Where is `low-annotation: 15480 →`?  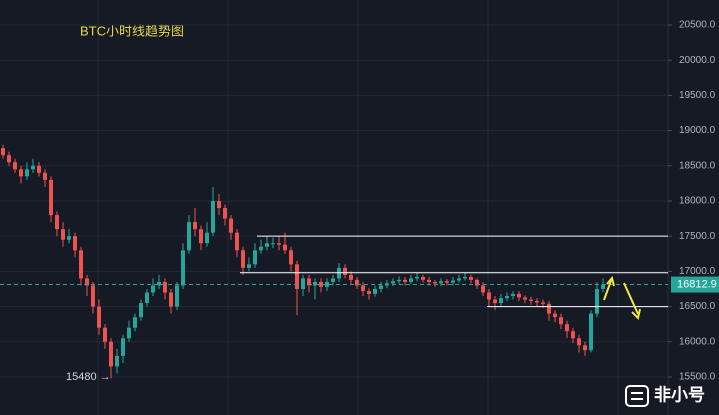 low-annotation: 15480 → is located at coordinates (88, 377).